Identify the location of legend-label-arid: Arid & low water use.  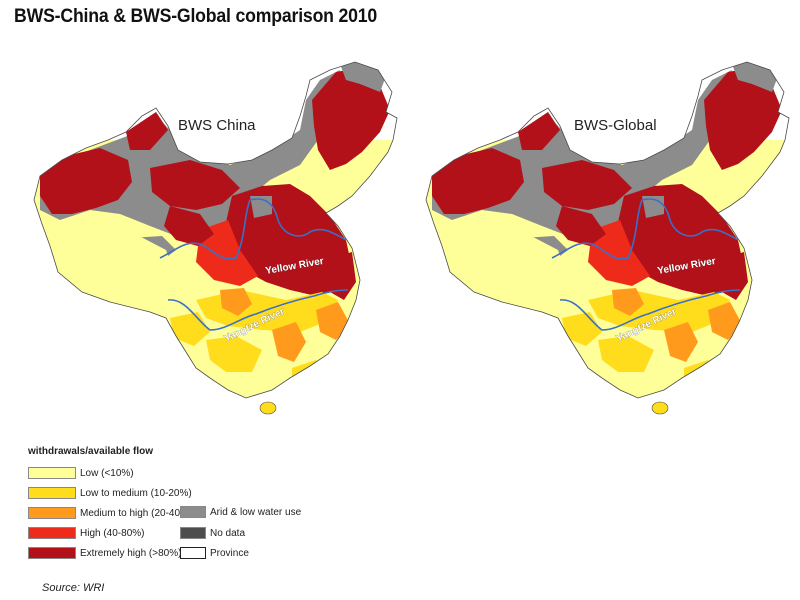
(256, 512).